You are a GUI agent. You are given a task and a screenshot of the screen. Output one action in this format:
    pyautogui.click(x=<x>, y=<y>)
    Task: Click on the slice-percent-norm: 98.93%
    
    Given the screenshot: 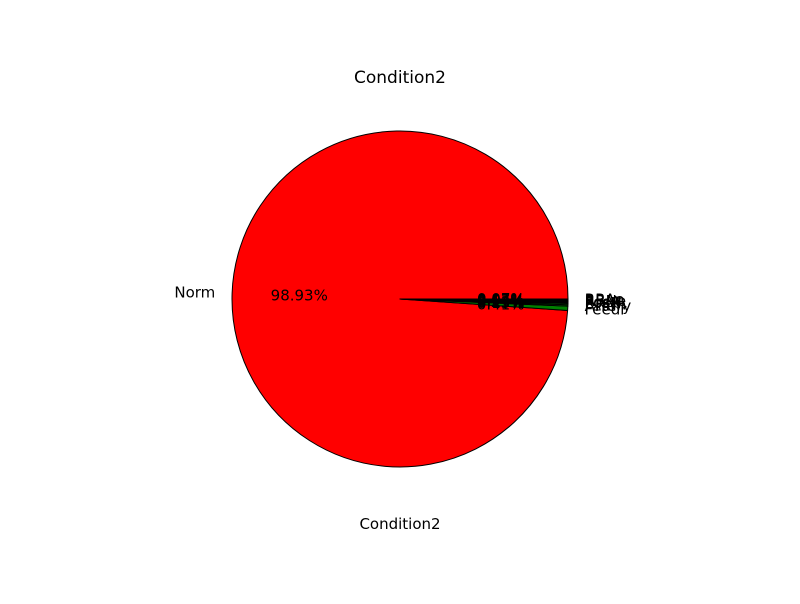 What is the action you would take?
    pyautogui.click(x=299, y=296)
    